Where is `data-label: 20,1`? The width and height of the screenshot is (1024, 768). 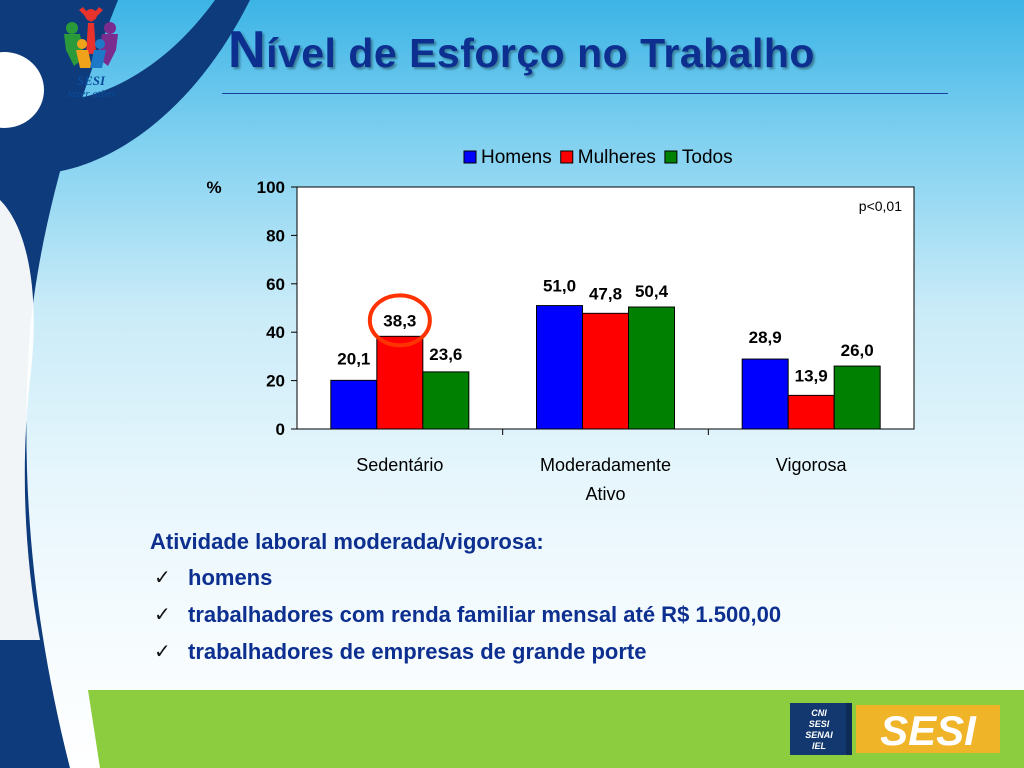
data-label: 20,1 is located at coordinates (353, 358).